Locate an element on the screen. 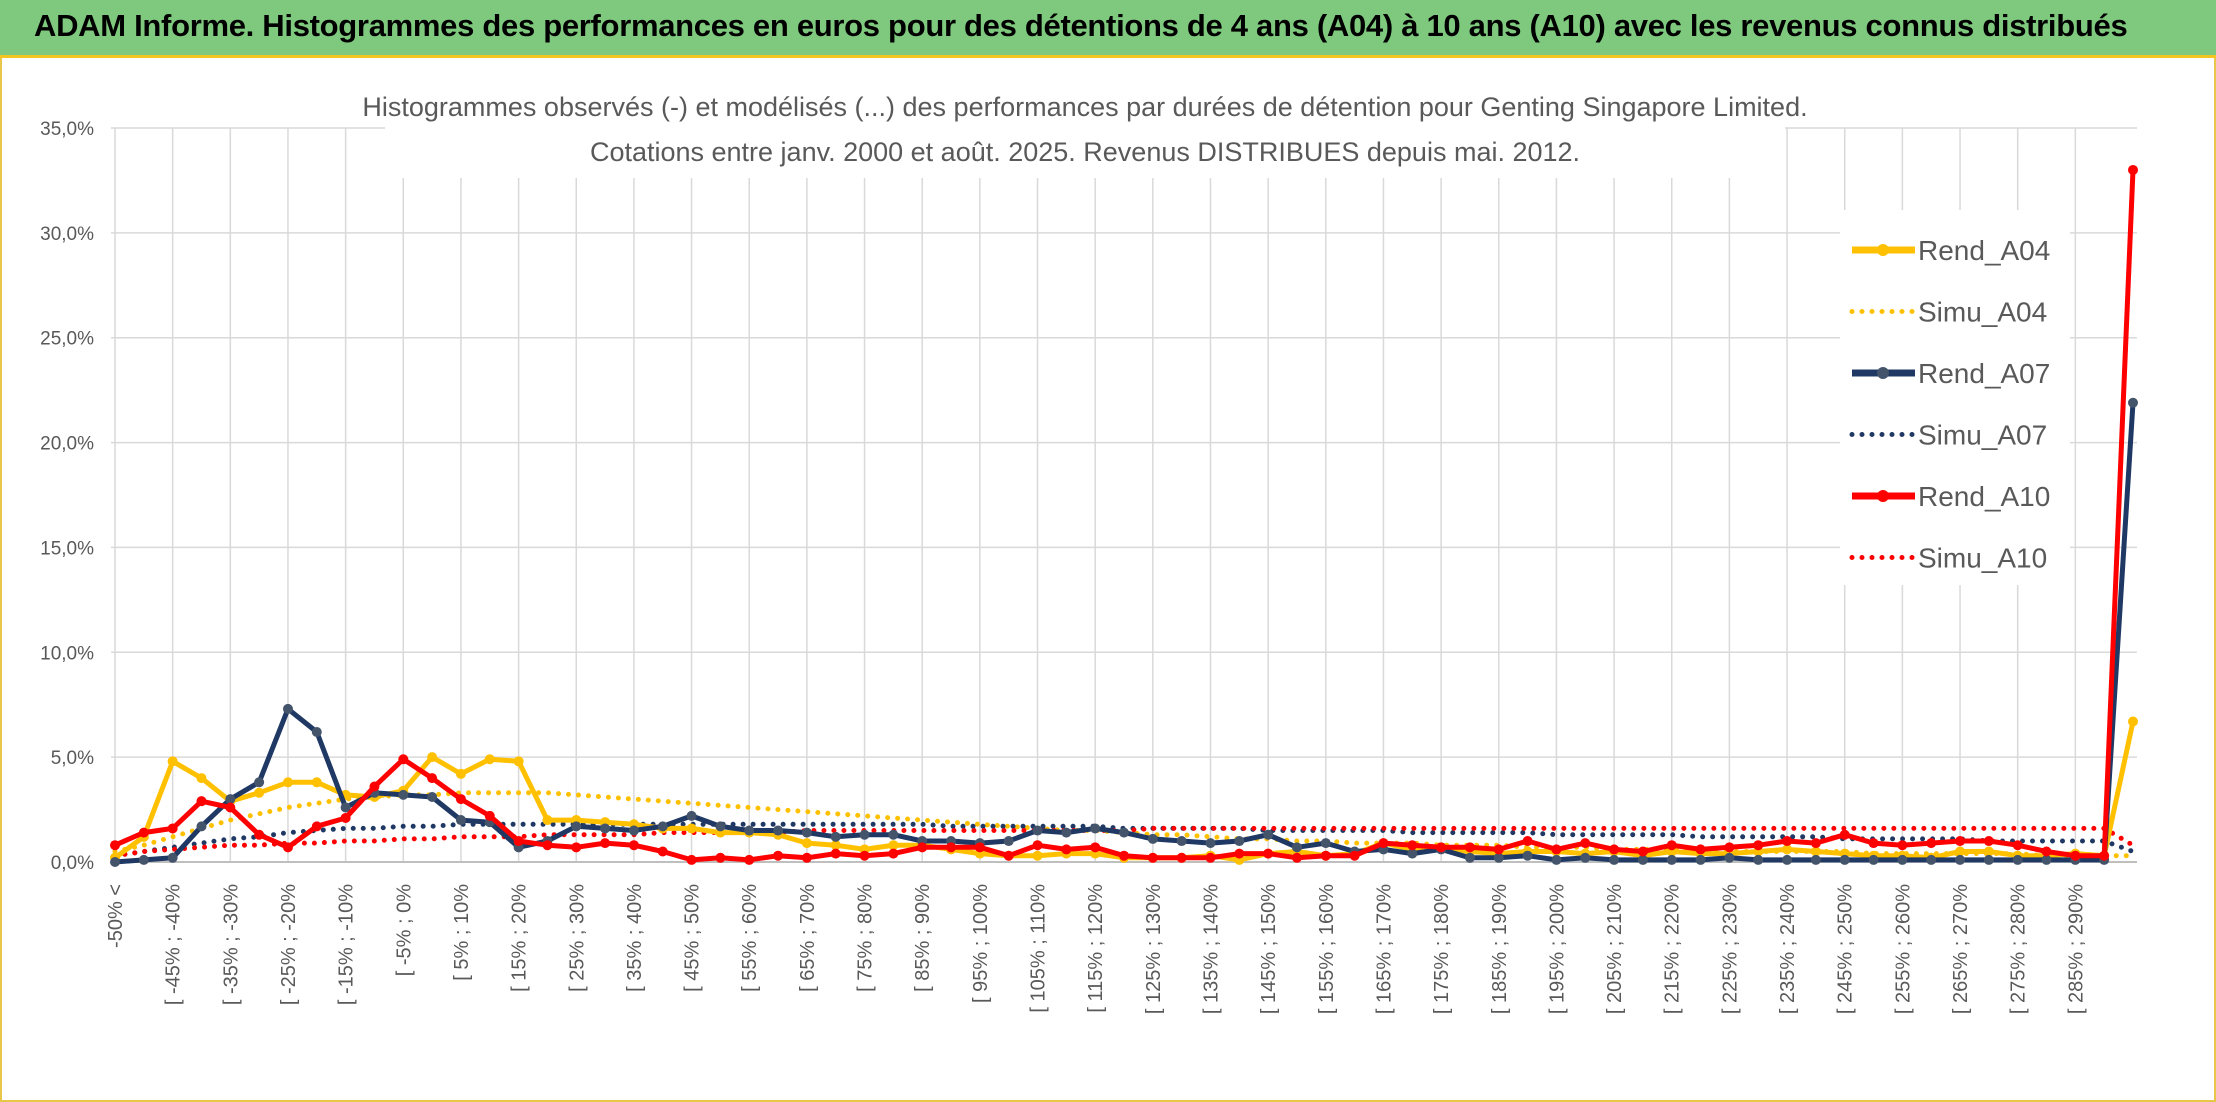 The height and width of the screenshot is (1102, 2216). y-tick-label: 5,0% is located at coordinates (72, 758).